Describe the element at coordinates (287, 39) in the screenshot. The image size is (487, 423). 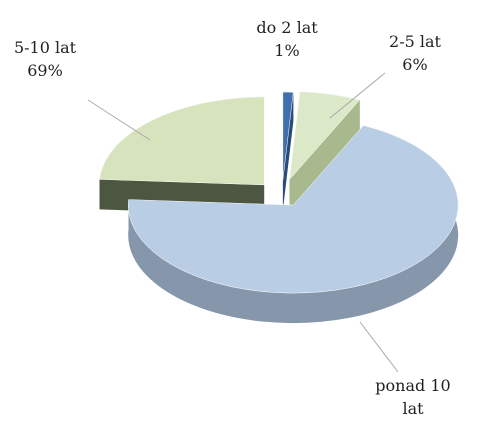
I see `slice-label: do 2 lat 1%` at that location.